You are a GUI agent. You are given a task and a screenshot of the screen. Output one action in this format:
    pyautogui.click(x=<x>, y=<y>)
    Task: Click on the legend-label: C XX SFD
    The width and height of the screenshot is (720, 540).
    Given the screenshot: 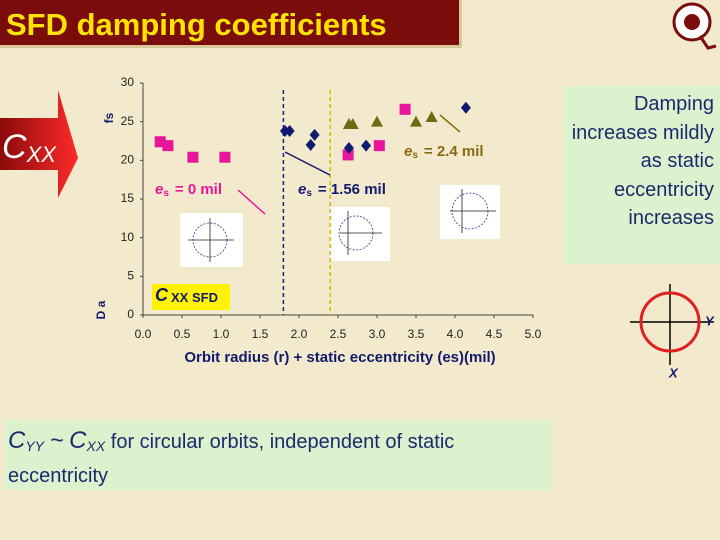 What is the action you would take?
    pyautogui.click(x=186, y=295)
    